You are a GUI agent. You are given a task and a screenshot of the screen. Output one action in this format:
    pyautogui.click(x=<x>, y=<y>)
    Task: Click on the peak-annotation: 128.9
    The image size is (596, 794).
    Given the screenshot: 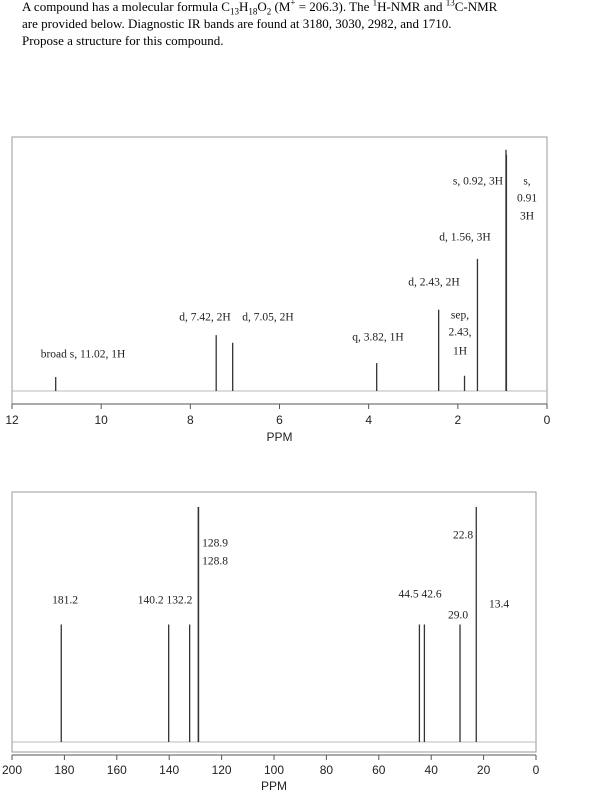 What is the action you would take?
    pyautogui.click(x=215, y=544)
    